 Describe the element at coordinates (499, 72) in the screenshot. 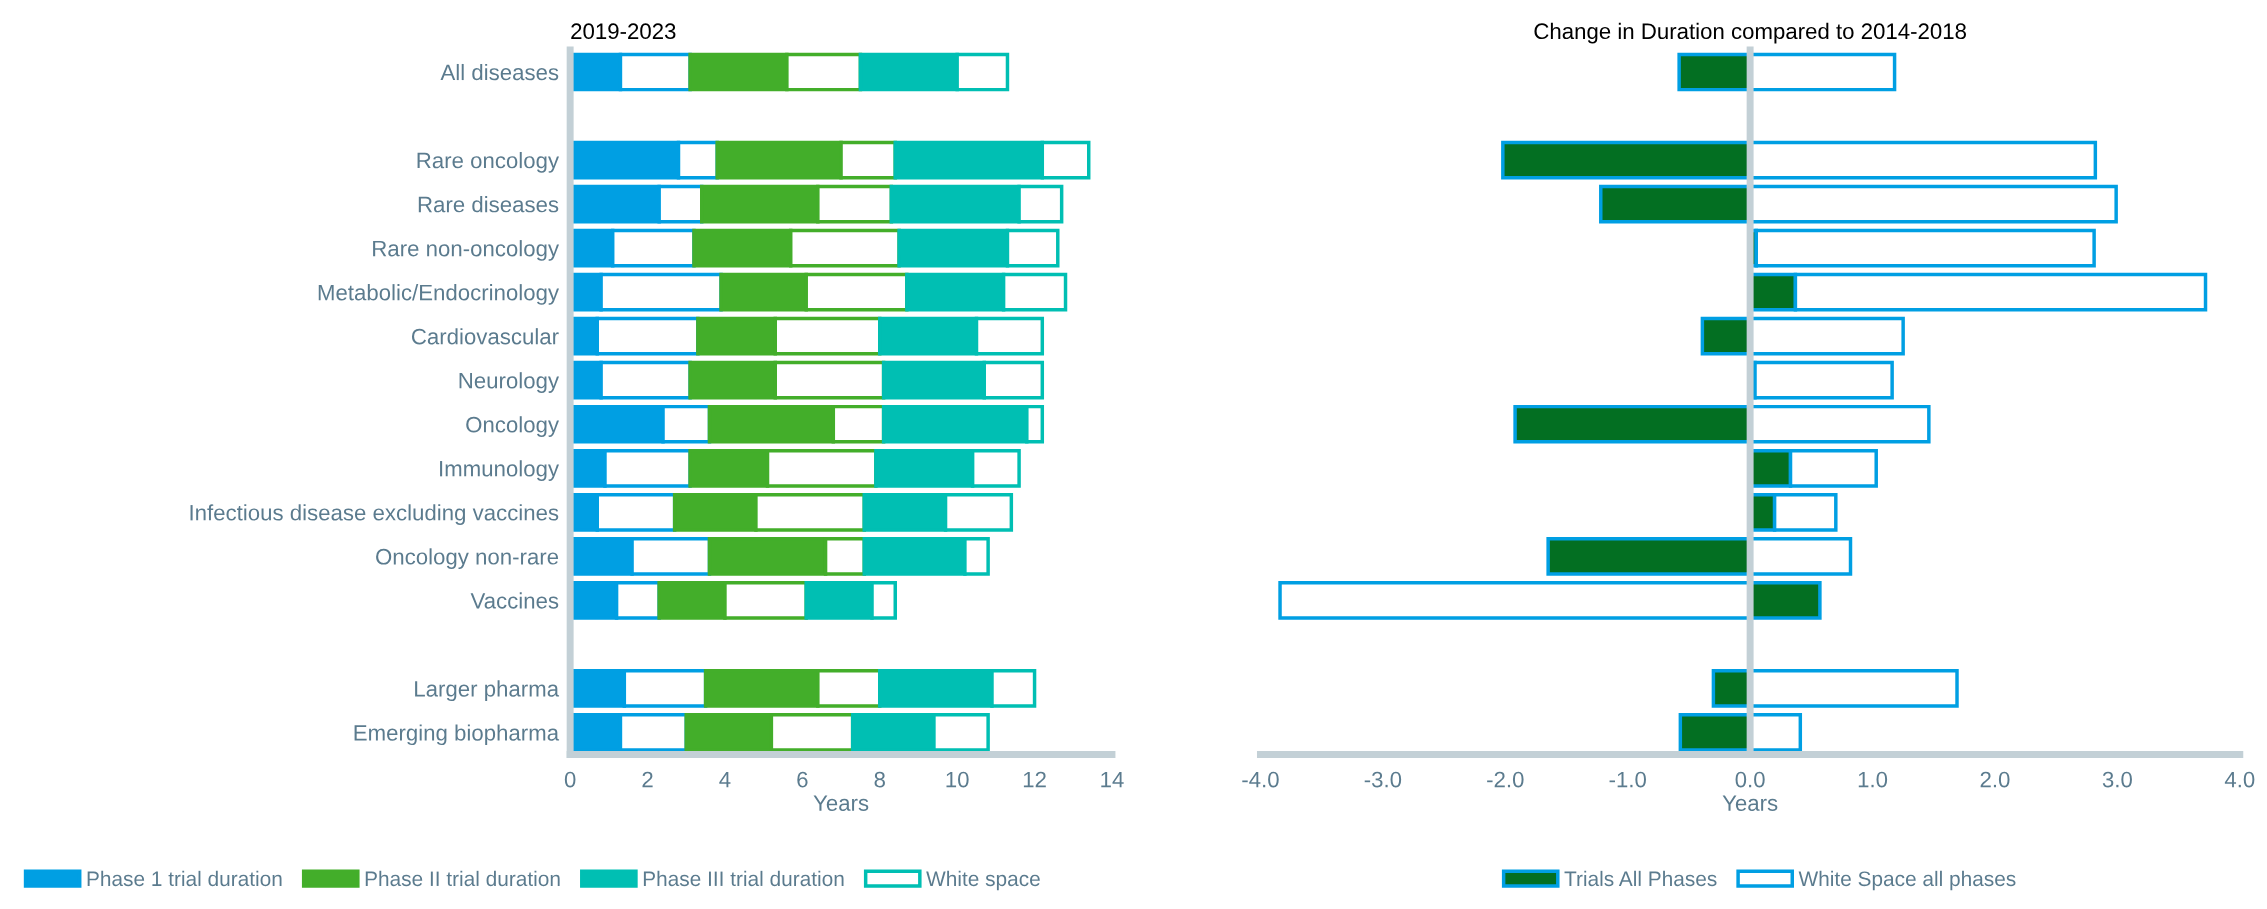

I see `y-tick-label: All diseases` at that location.